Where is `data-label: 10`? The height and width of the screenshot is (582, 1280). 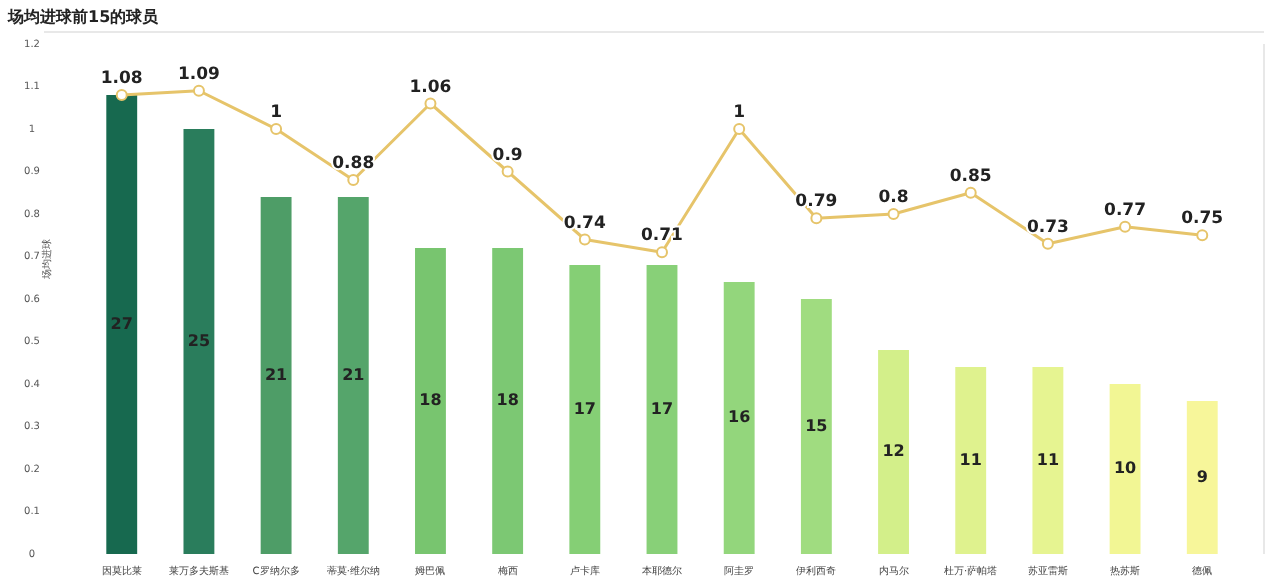 data-label: 10 is located at coordinates (1125, 468).